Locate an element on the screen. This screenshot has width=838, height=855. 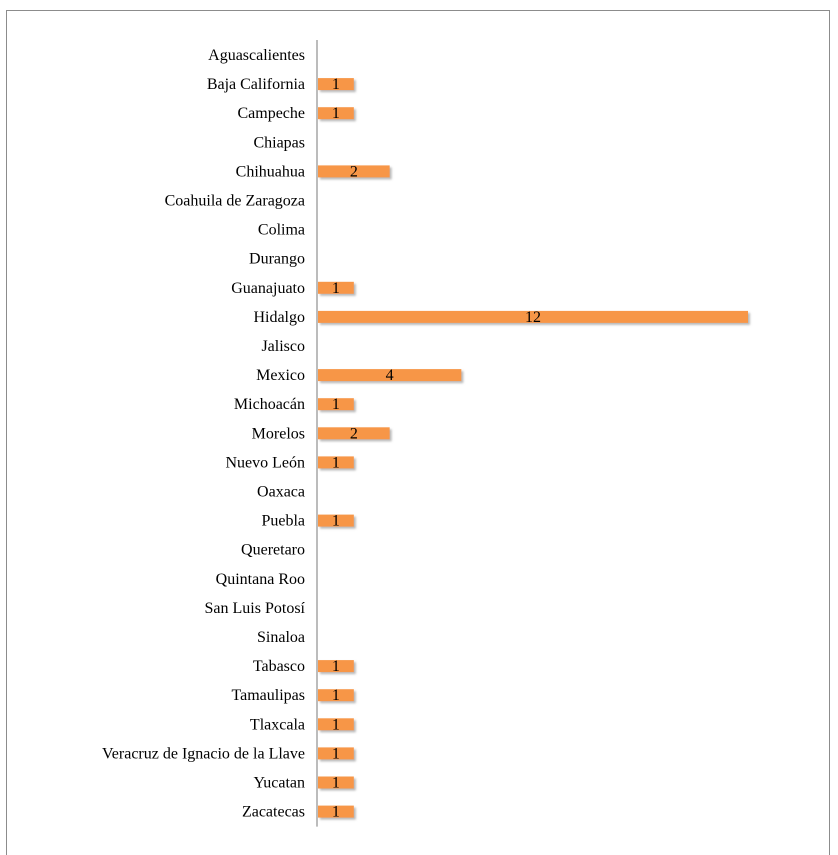
category-label: Colima is located at coordinates (281, 230).